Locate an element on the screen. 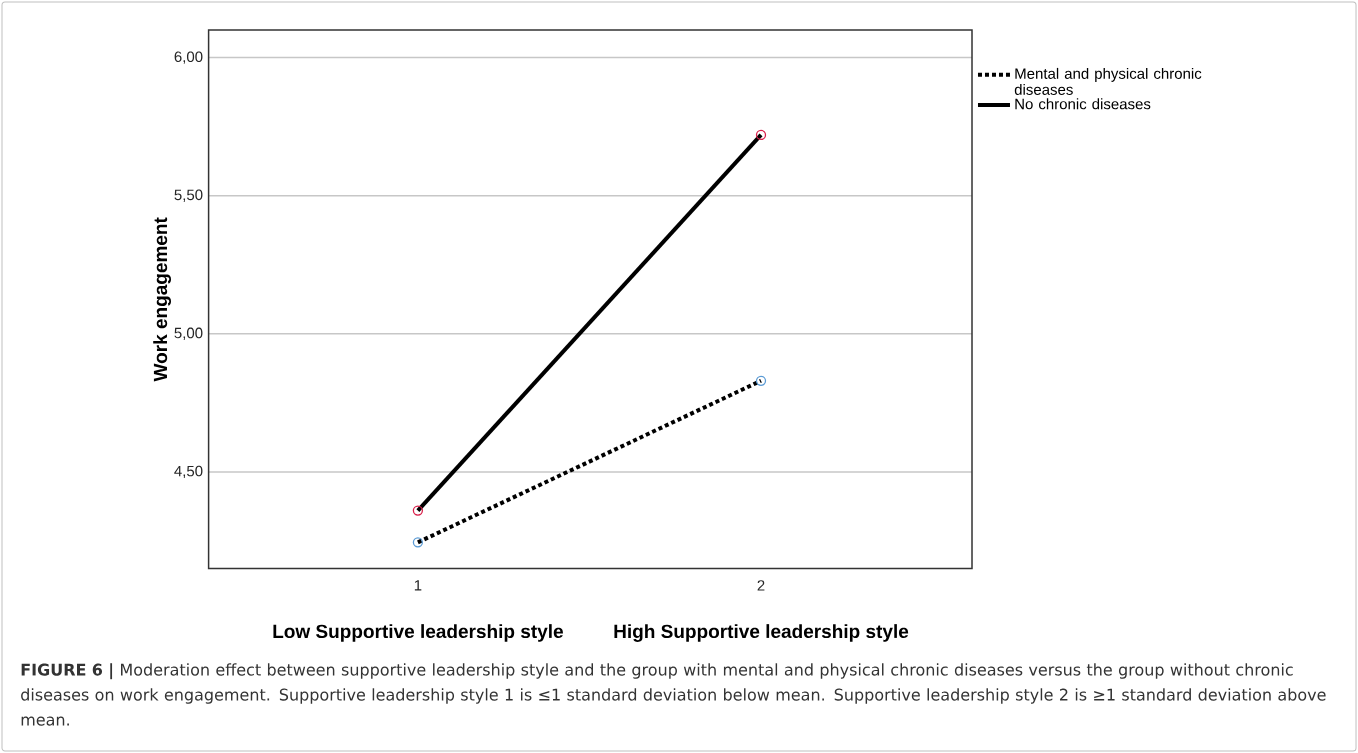 This screenshot has height=753, width=1358. text: High Supportive leadership style is located at coordinates (761, 633).